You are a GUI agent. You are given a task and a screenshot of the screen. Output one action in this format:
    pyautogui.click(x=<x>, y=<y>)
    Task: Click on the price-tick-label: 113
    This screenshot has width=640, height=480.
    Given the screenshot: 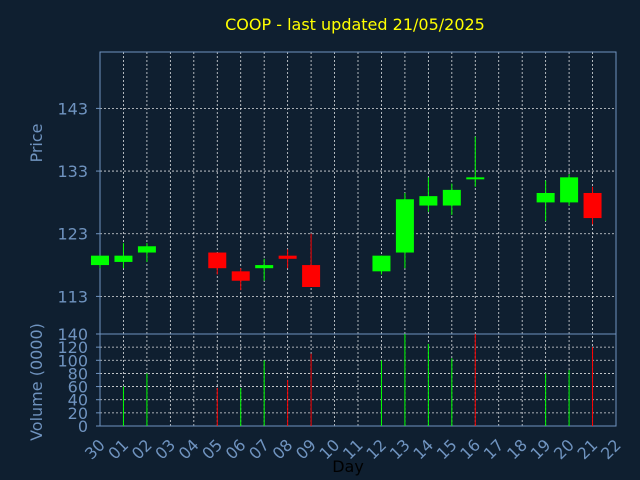 What is the action you would take?
    pyautogui.click(x=72, y=296)
    